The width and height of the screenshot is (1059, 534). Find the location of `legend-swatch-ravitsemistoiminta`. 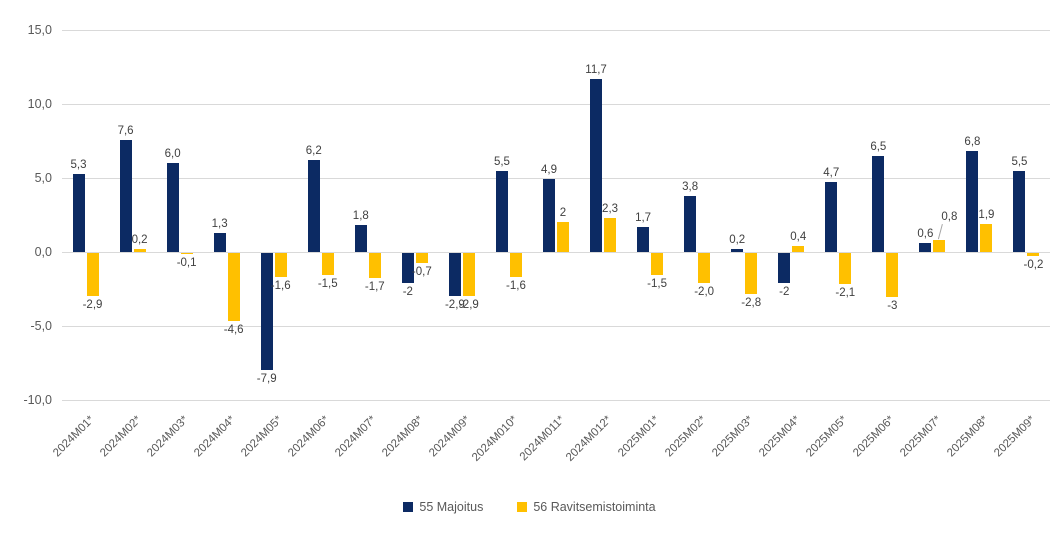

legend-swatch-ravitsemistoiminta is located at coordinates (522, 507).